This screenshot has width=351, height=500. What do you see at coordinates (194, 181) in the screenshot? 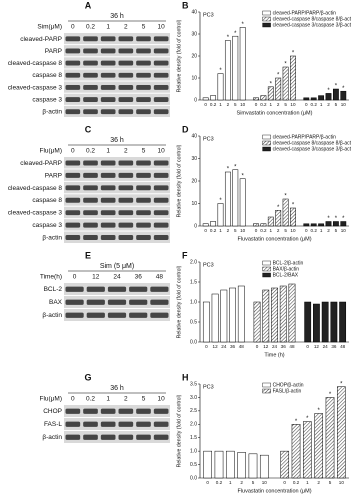
I see `y-tick-label: 20` at bounding box center [194, 181].